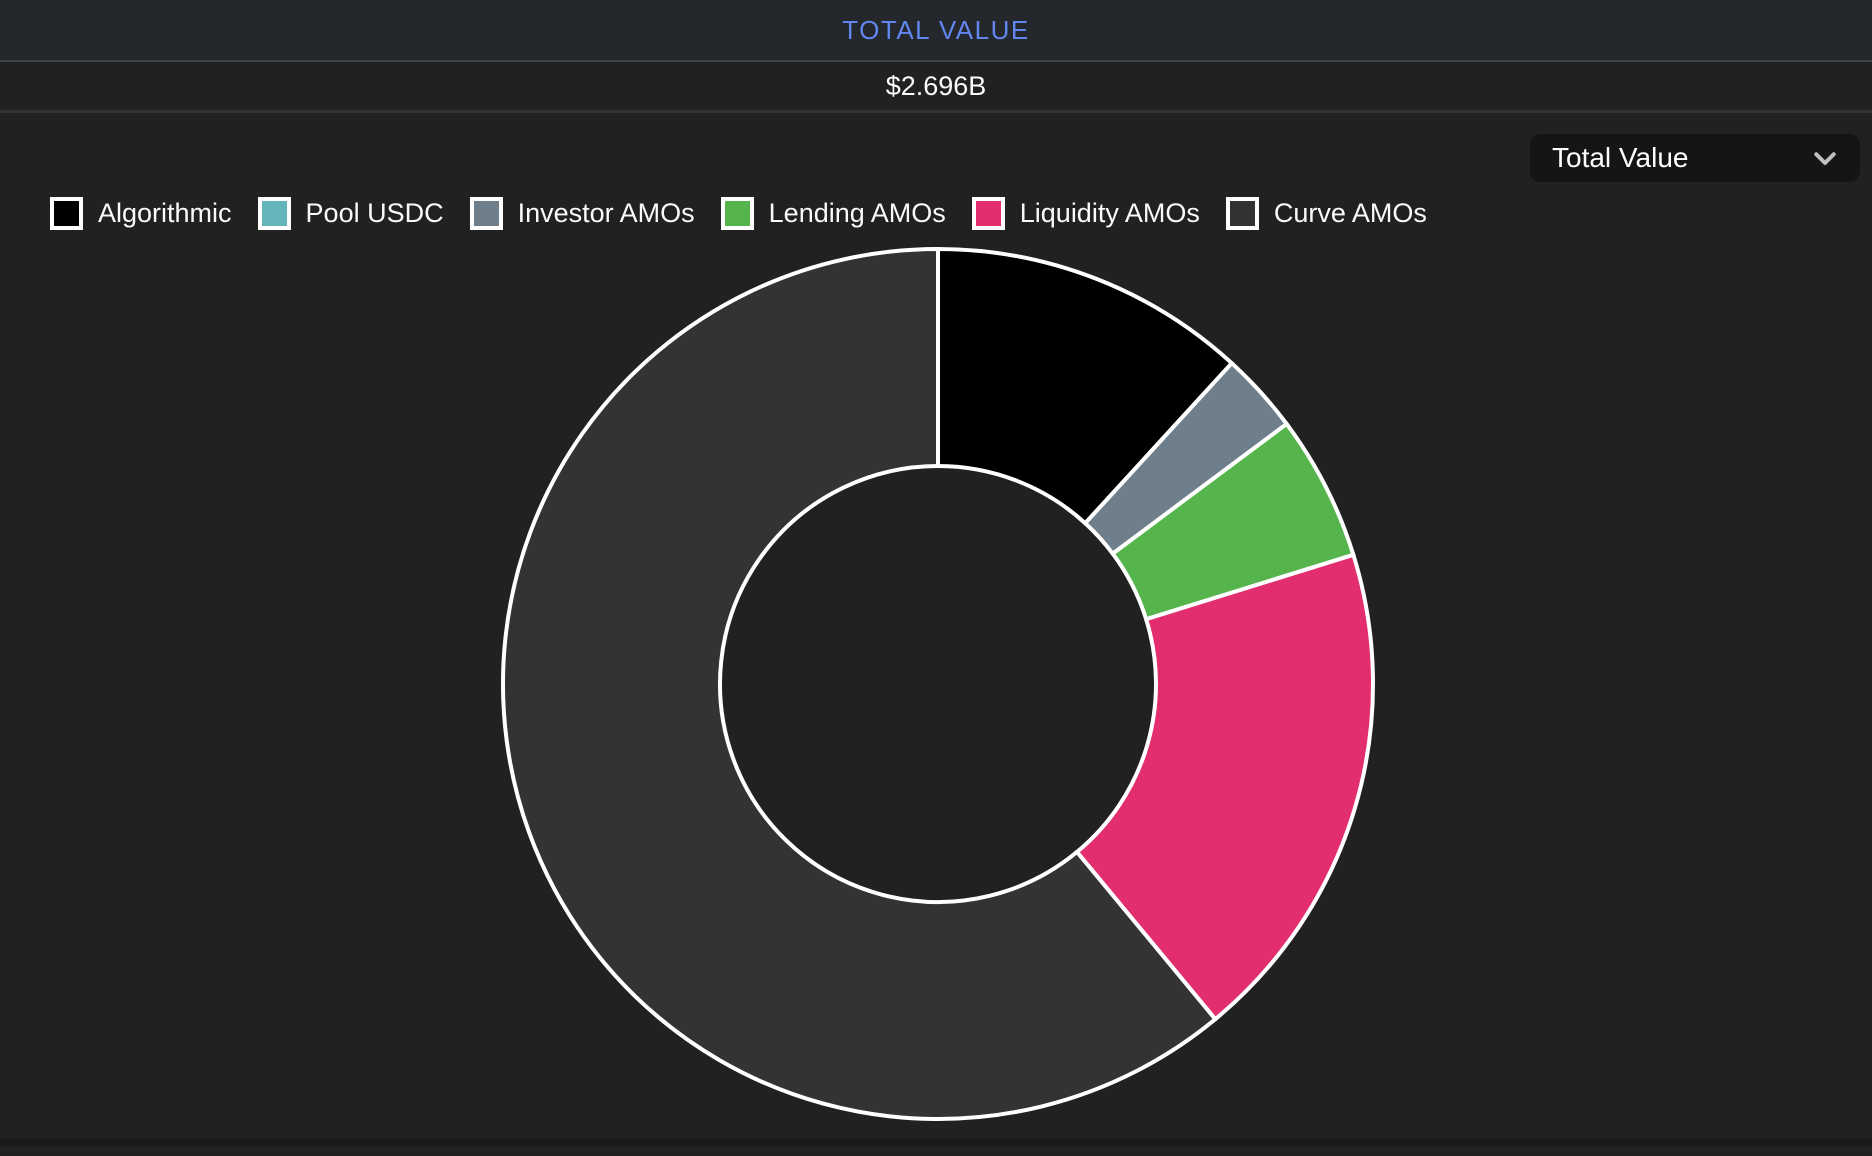  I want to click on legend-item-lending-amos: Lending AMOs, so click(833, 213).